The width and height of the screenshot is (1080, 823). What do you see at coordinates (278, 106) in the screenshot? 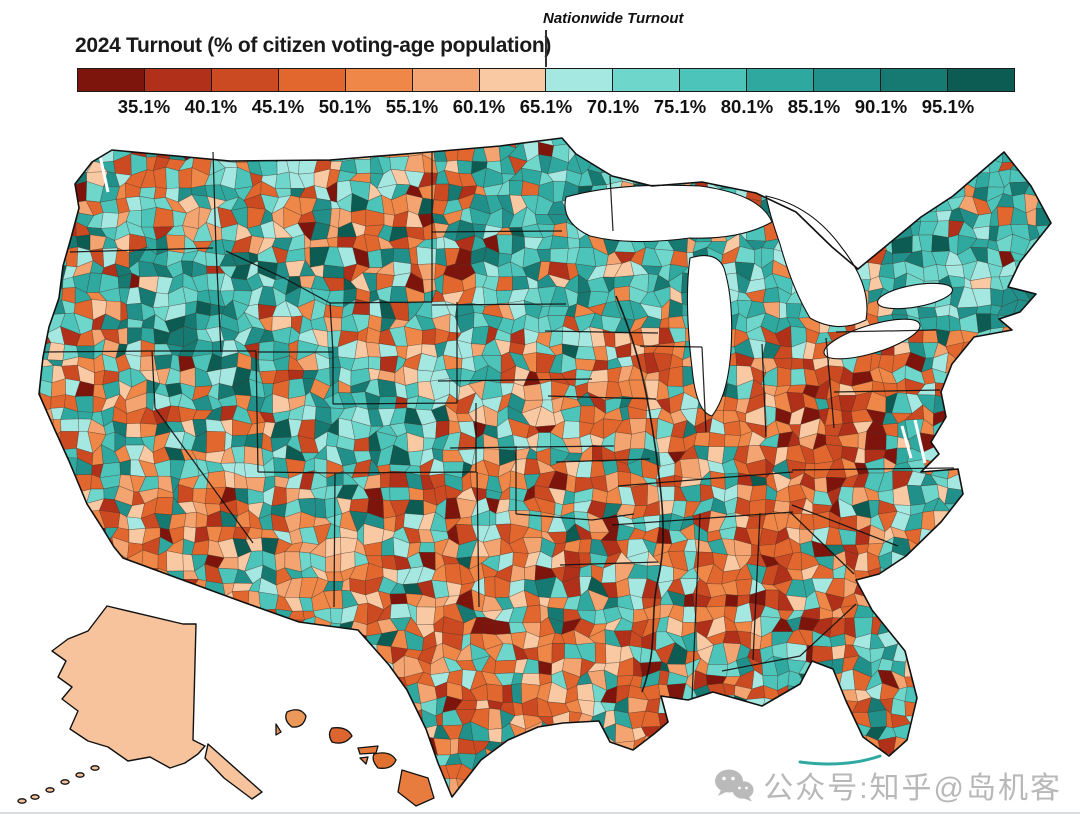
I see `legend-label-45.1: 45.1%` at bounding box center [278, 106].